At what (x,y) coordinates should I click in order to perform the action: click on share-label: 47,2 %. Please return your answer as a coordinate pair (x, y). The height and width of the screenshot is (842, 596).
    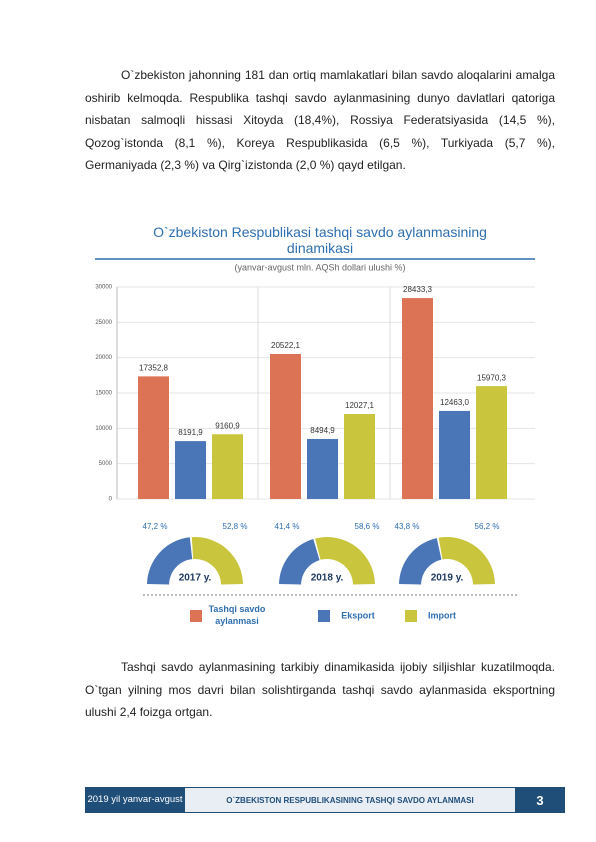
    Looking at the image, I should click on (155, 526).